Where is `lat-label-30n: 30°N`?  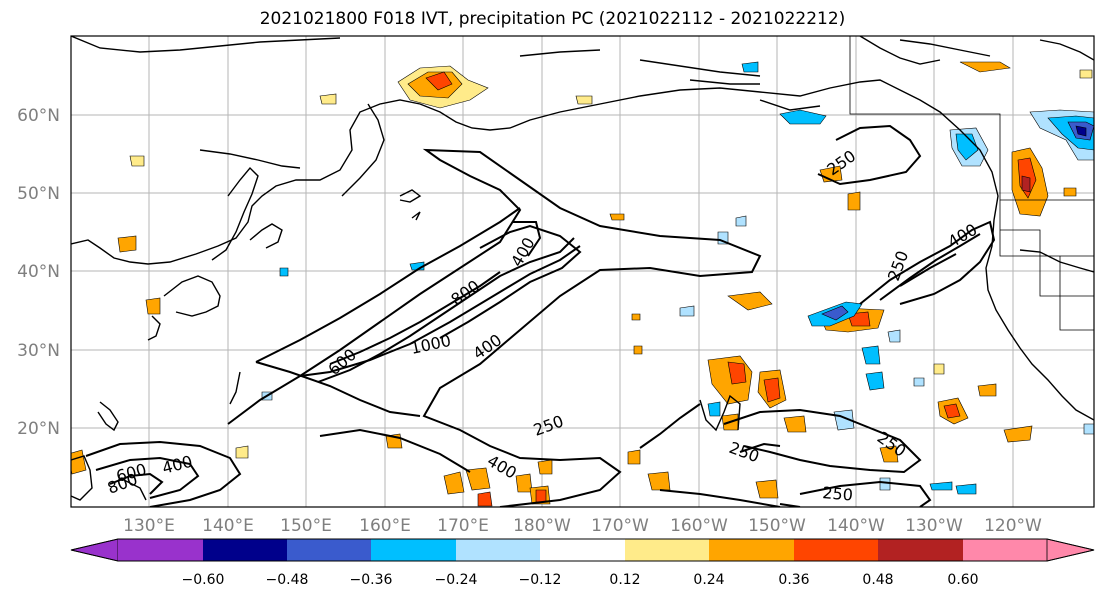 lat-label-30n: 30°N is located at coordinates (38, 351).